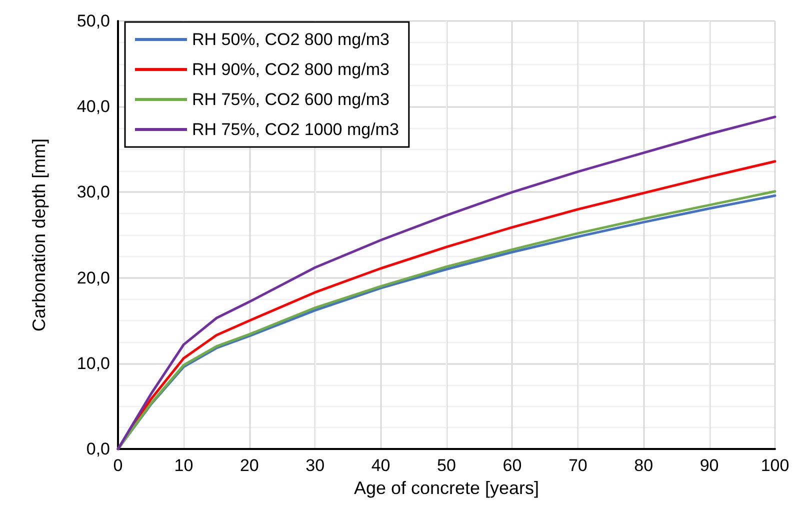 This screenshot has height=528, width=795. What do you see at coordinates (93, 106) in the screenshot?
I see `y-tick-label: 40,0` at bounding box center [93, 106].